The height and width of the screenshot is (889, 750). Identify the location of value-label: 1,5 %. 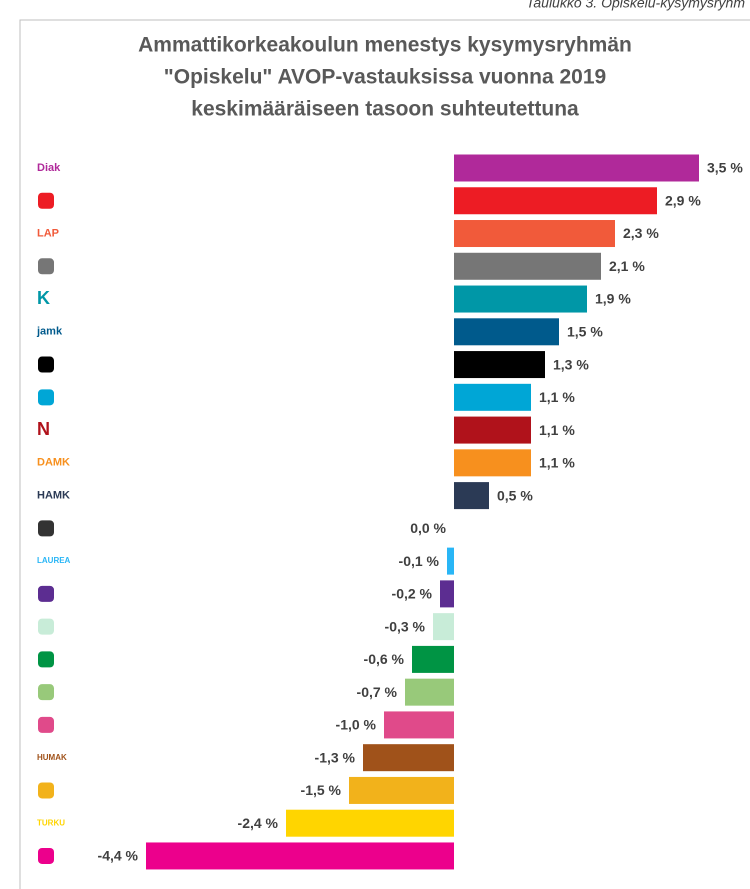
(585, 332).